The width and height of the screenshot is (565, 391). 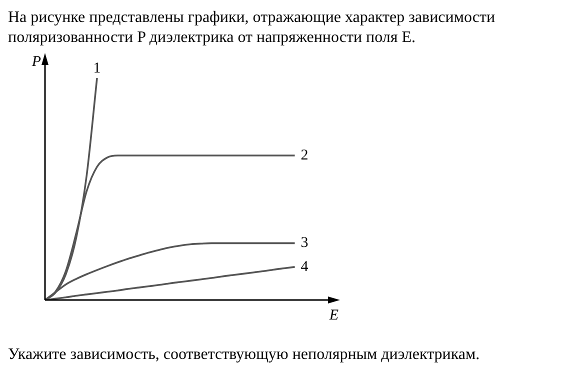 I want to click on series-label: 3, so click(x=304, y=243).